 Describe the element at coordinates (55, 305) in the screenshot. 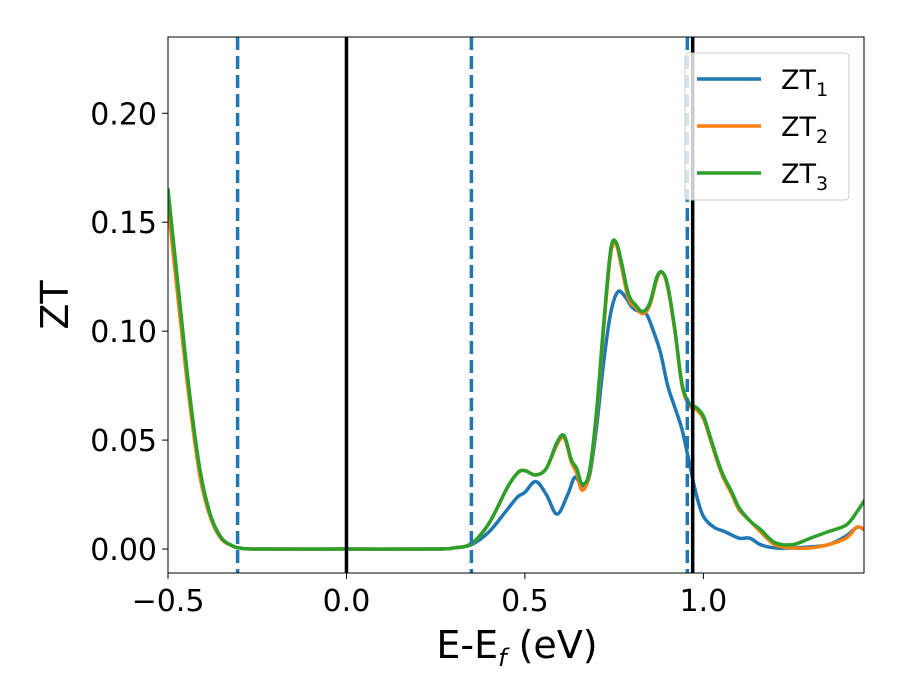

I see `y-axis-label: ZT` at that location.